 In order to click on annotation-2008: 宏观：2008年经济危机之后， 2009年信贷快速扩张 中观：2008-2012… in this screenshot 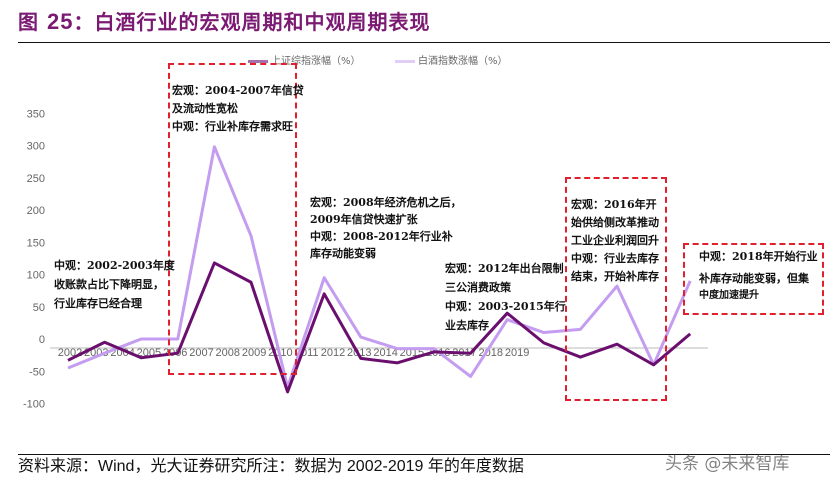, I will do `click(386, 228)`.